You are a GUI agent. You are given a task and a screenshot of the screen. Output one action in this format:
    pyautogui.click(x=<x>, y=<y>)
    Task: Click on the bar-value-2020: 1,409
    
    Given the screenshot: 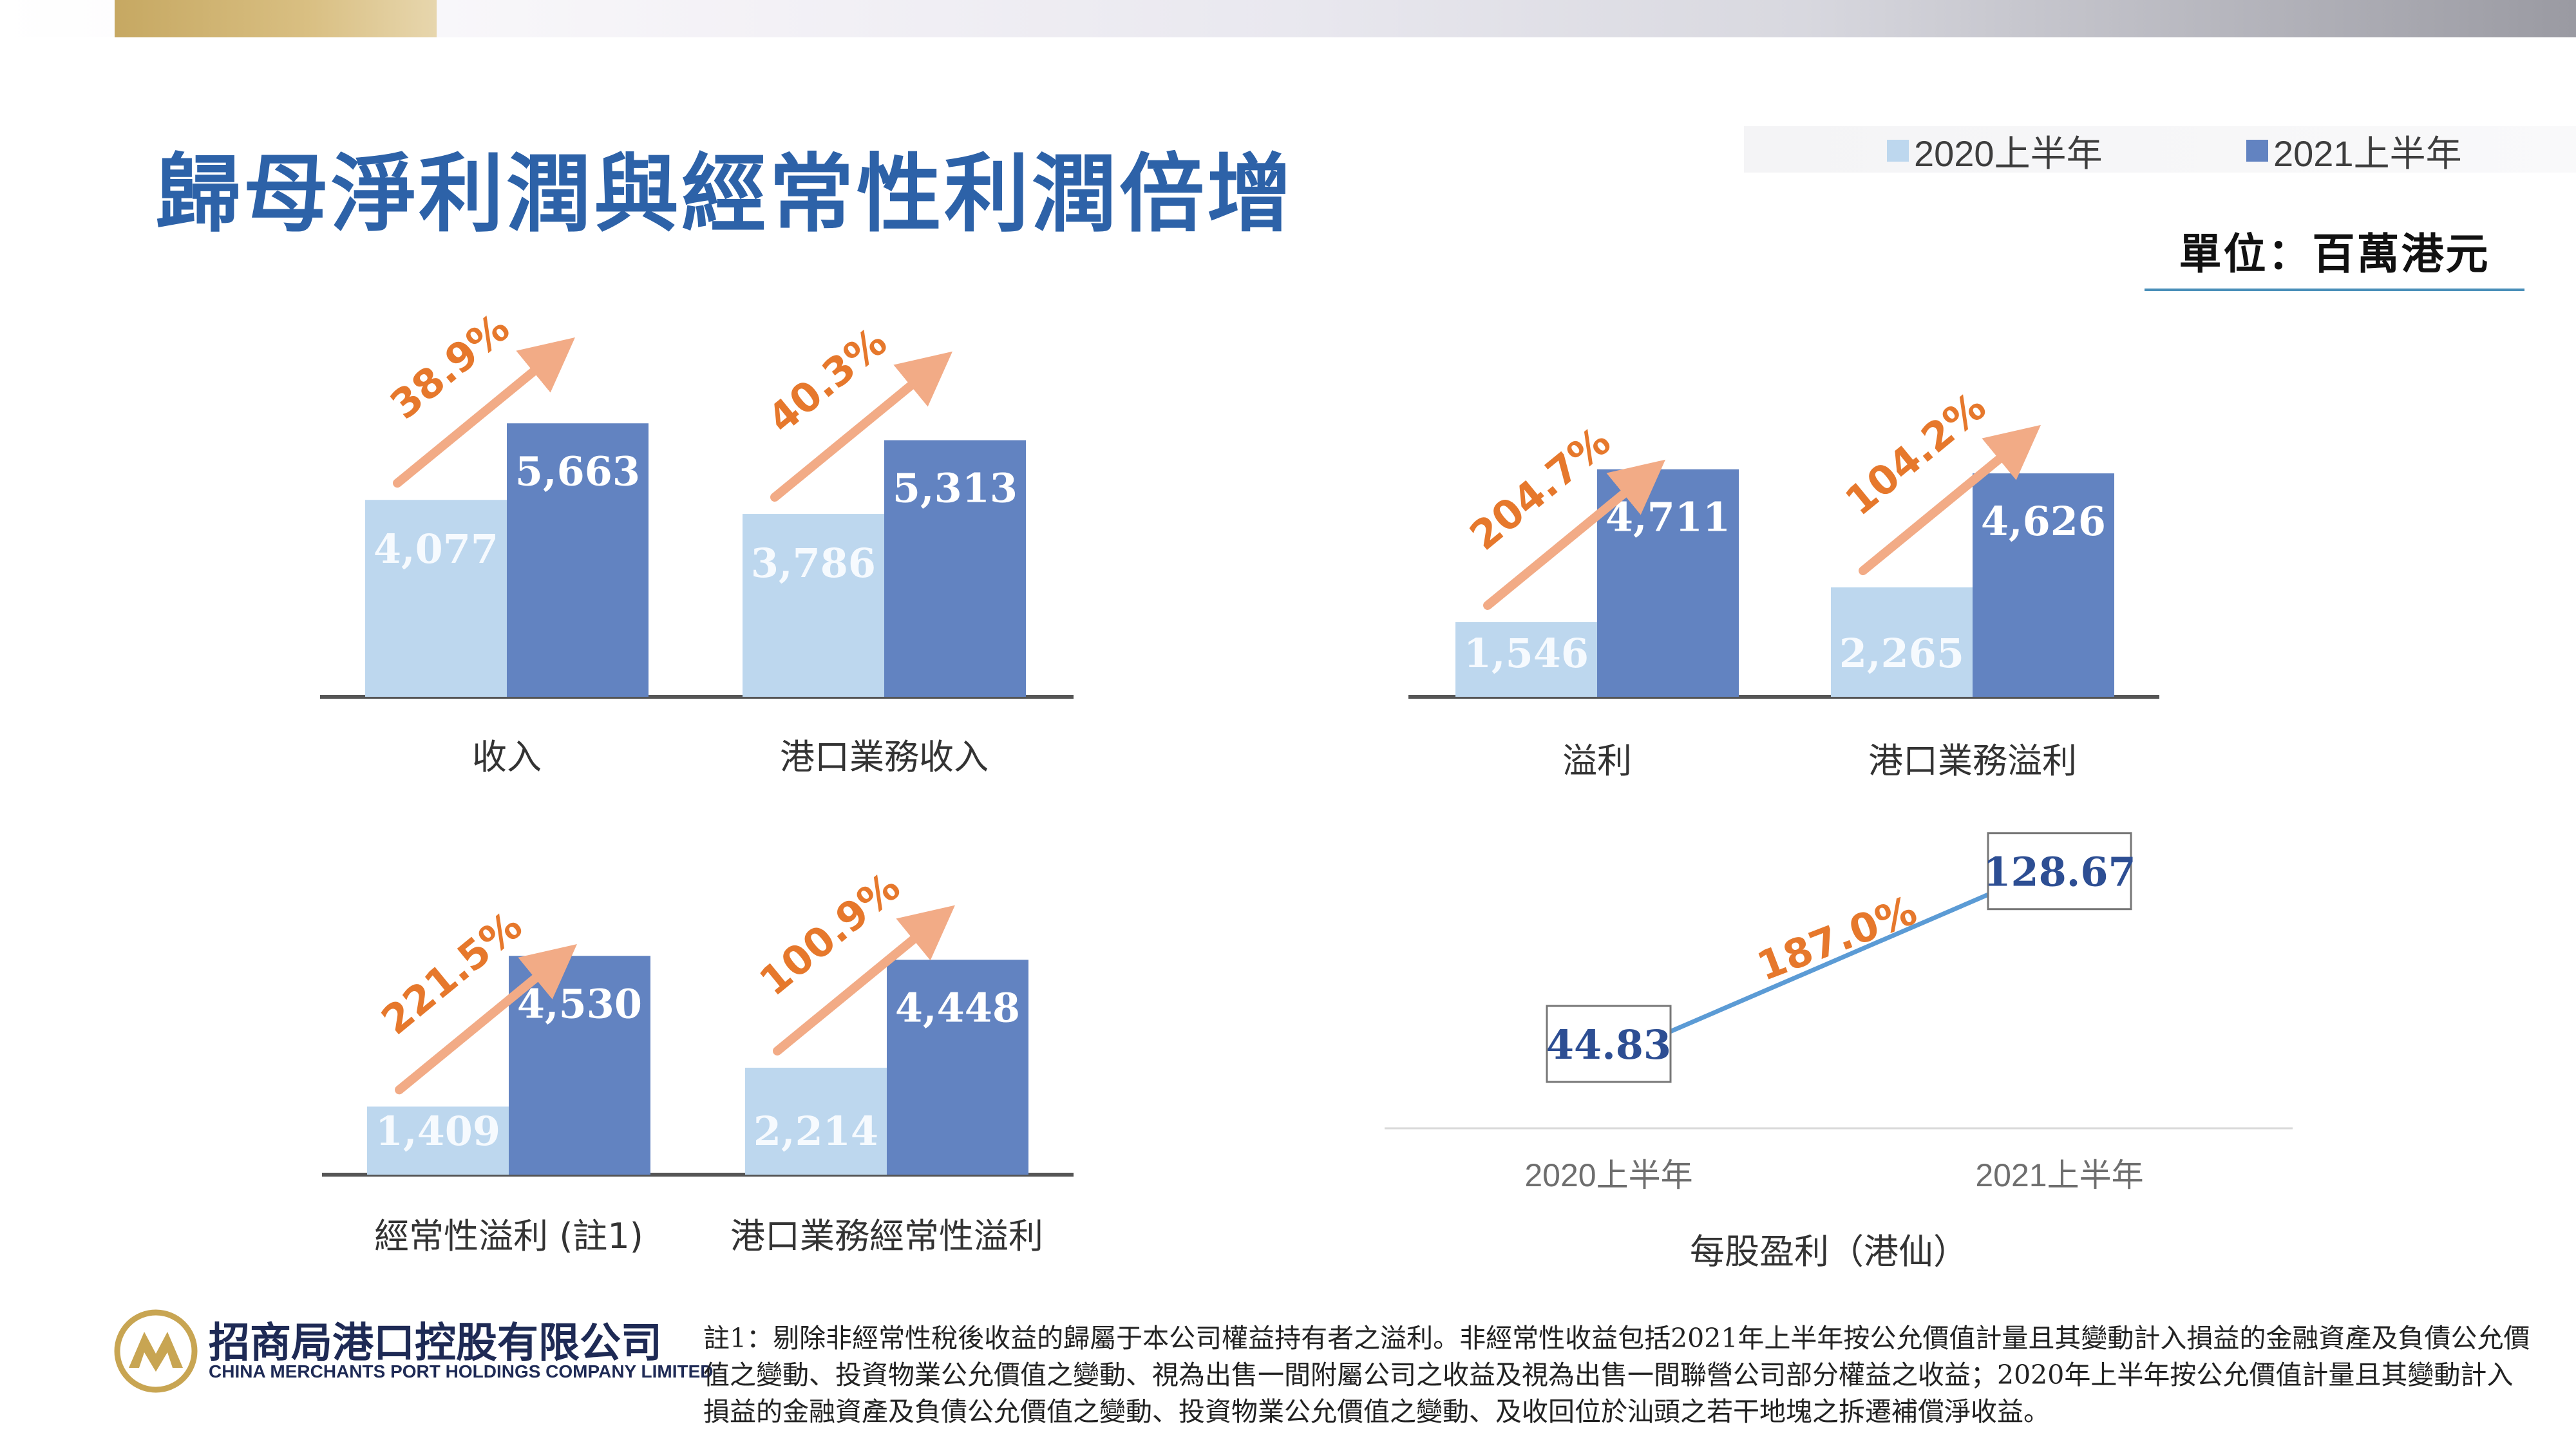 What is the action you would take?
    pyautogui.click(x=437, y=1131)
    